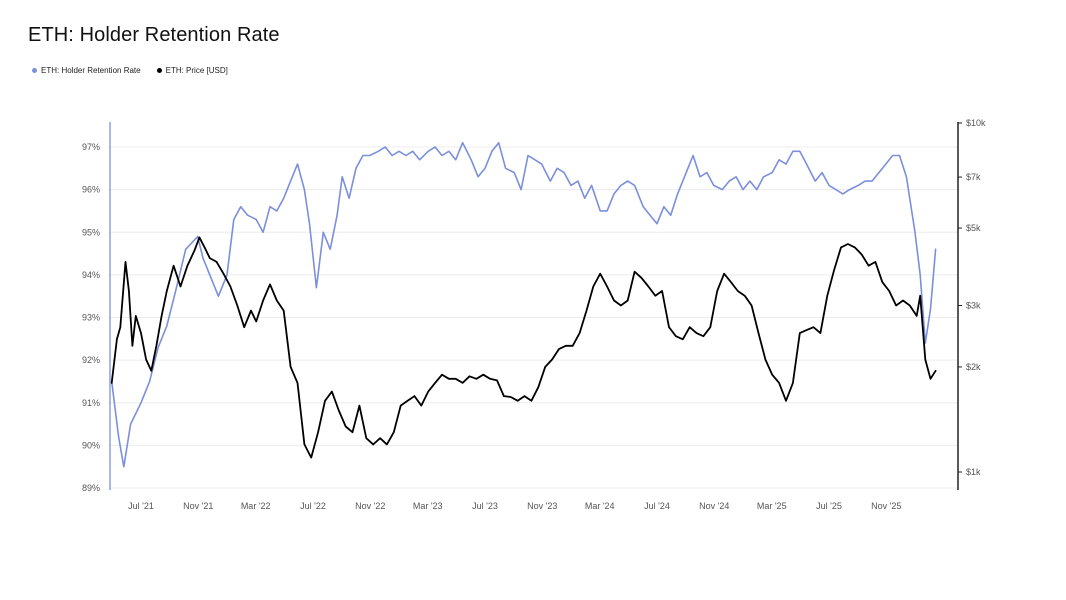 This screenshot has width=1066, height=600. I want to click on y-right-tick-label: $7k, so click(973, 177).